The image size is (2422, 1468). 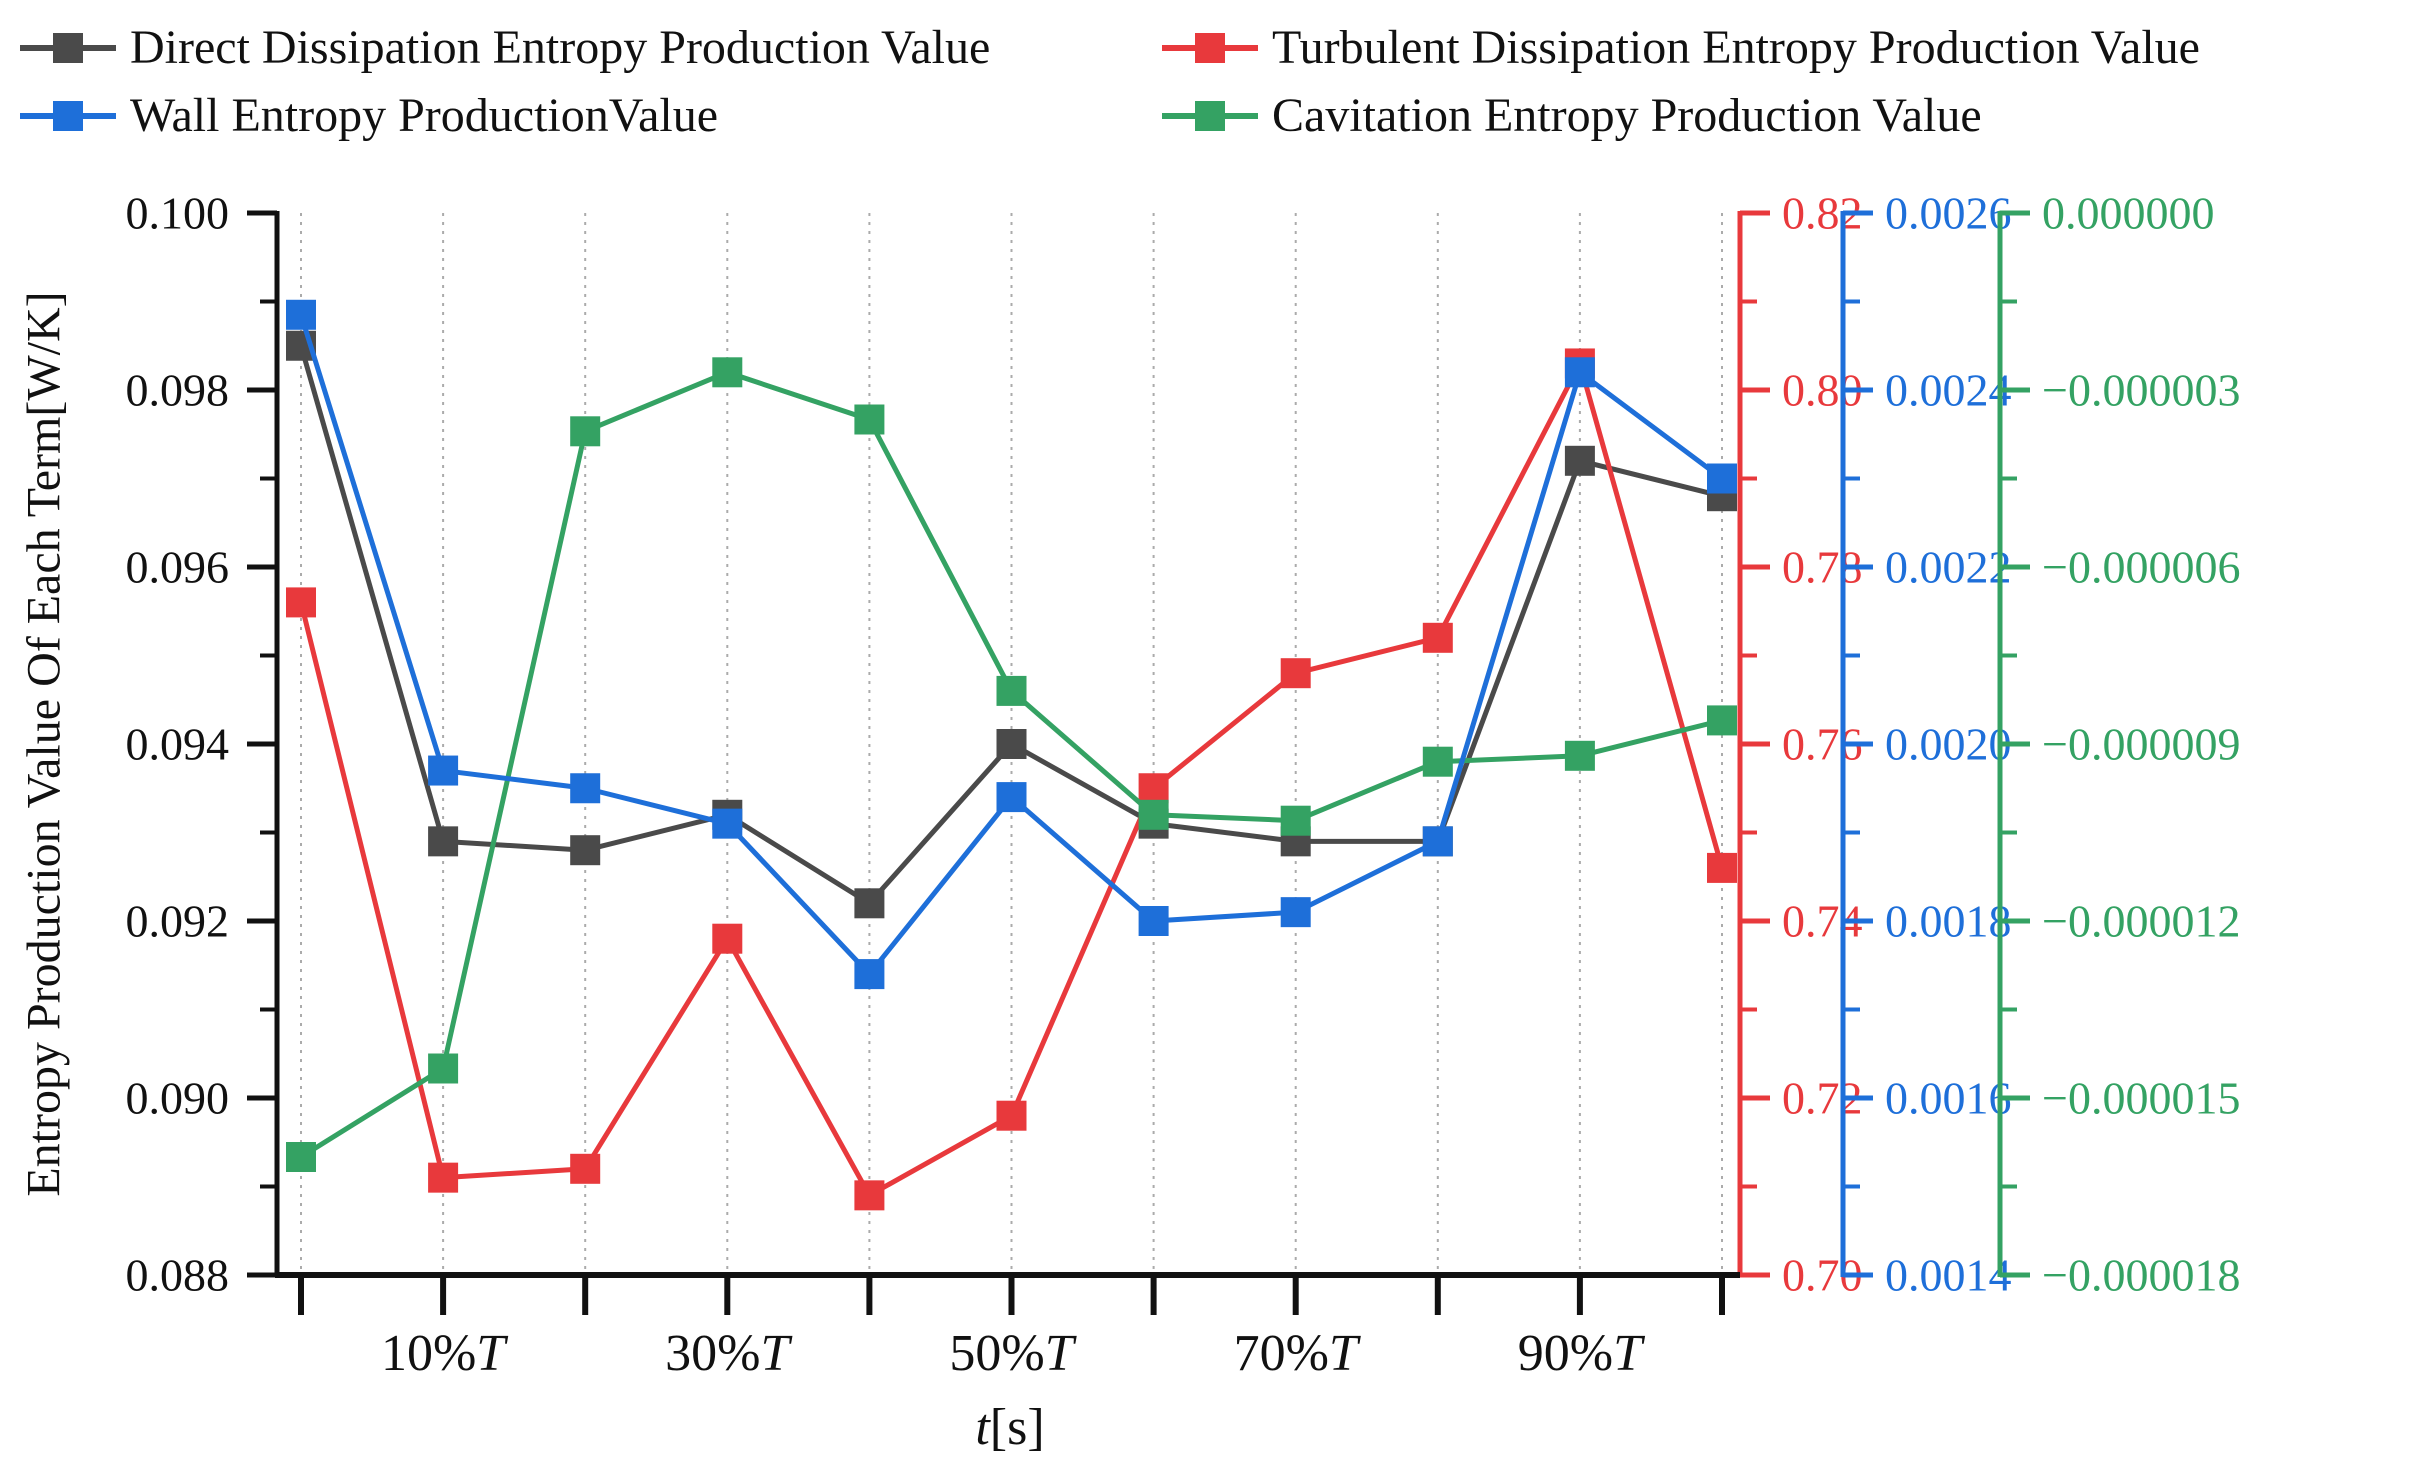 I want to click on green-axis-tick-label: −0.000012, so click(x=2141, y=921).